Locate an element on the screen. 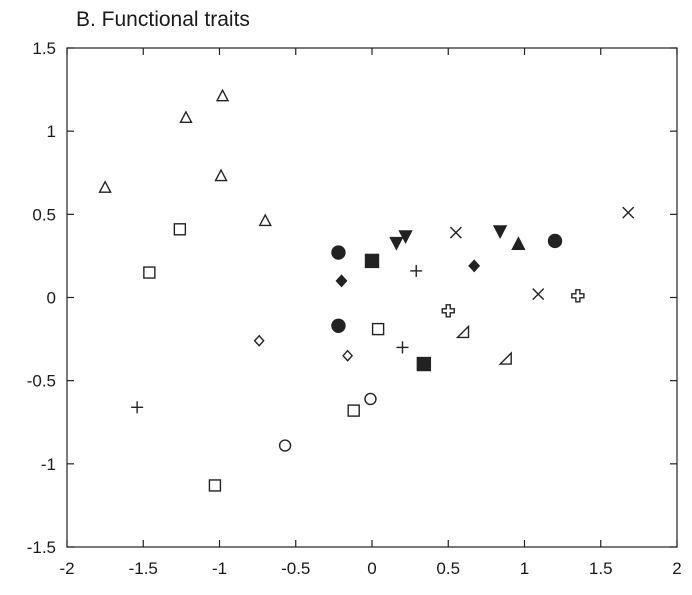 The width and height of the screenshot is (692, 595). y-tick-label: 1 is located at coordinates (51, 131).